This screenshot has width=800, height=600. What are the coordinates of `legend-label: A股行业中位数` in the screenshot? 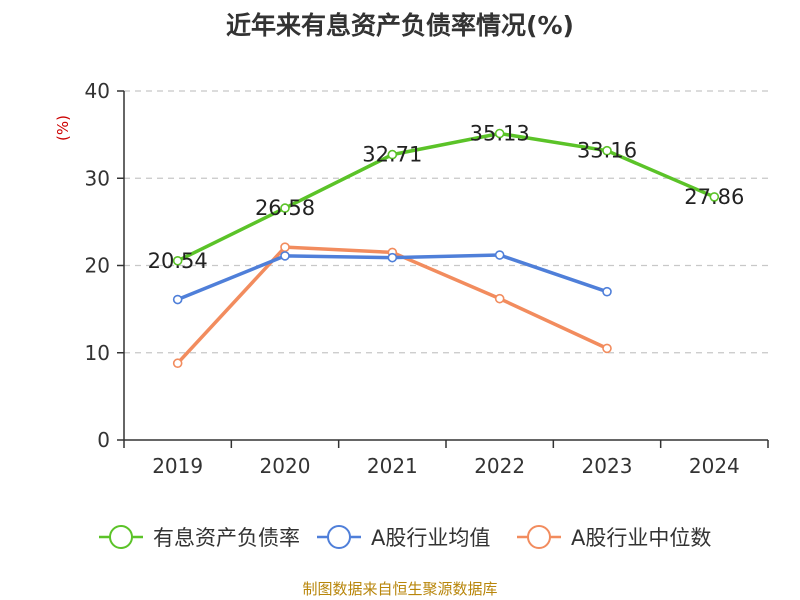 It's located at (641, 538).